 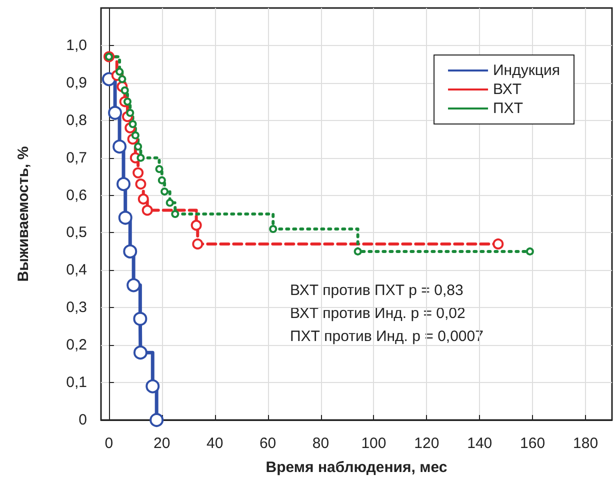 I want to click on x-tick-label: 120, so click(x=427, y=443).